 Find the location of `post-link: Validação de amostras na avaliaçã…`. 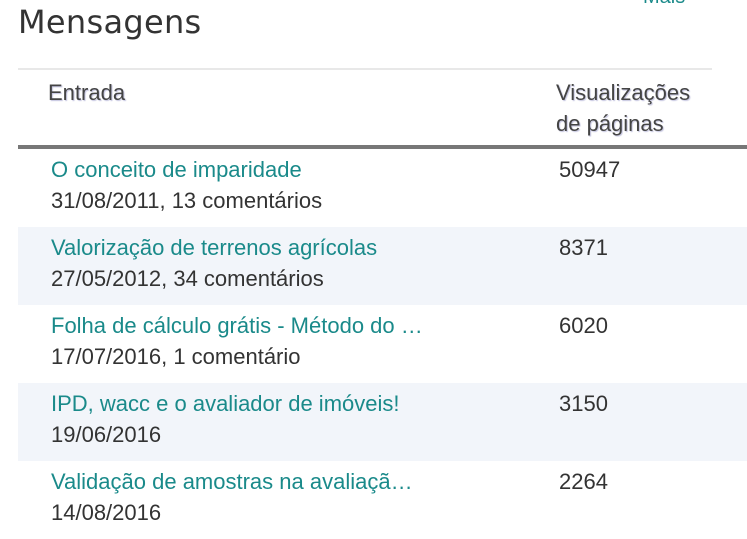

post-link: Validação de amostras na avaliaçã… is located at coordinates (232, 481).